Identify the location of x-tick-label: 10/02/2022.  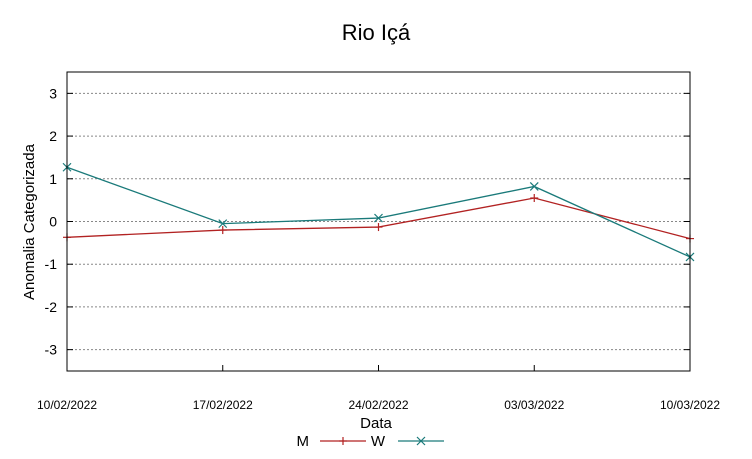
(67, 405).